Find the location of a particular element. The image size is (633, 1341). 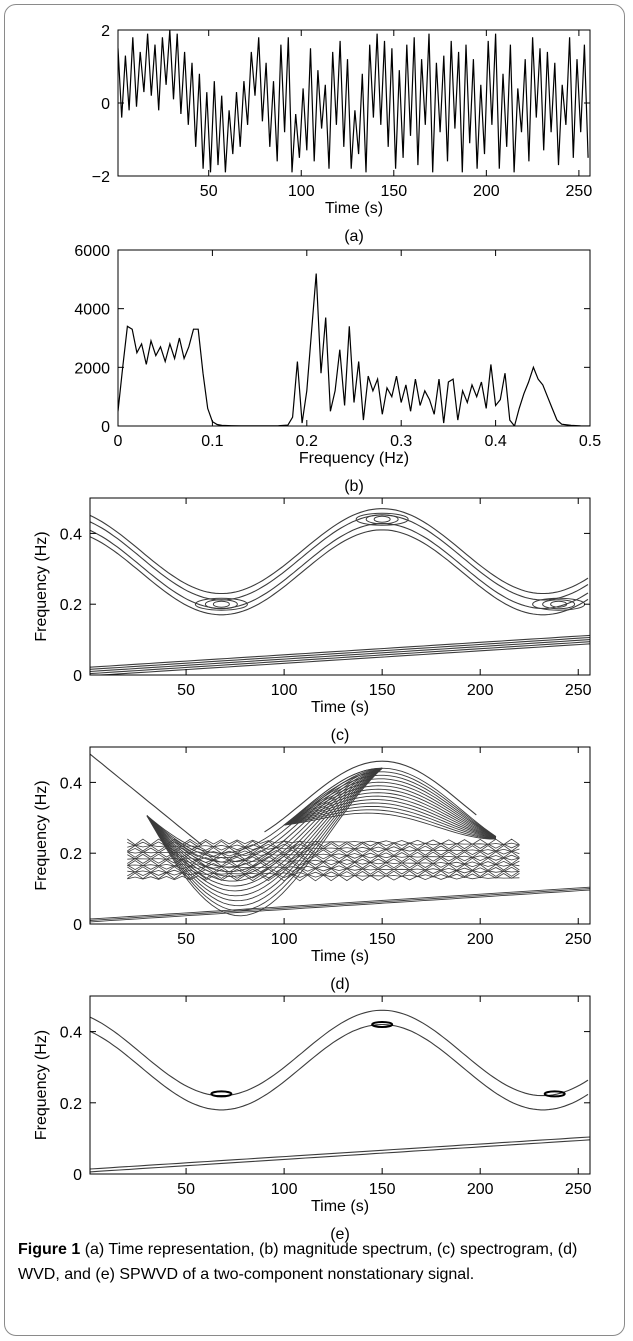

y-tick-label-e: 0 is located at coordinates (77, 1175).